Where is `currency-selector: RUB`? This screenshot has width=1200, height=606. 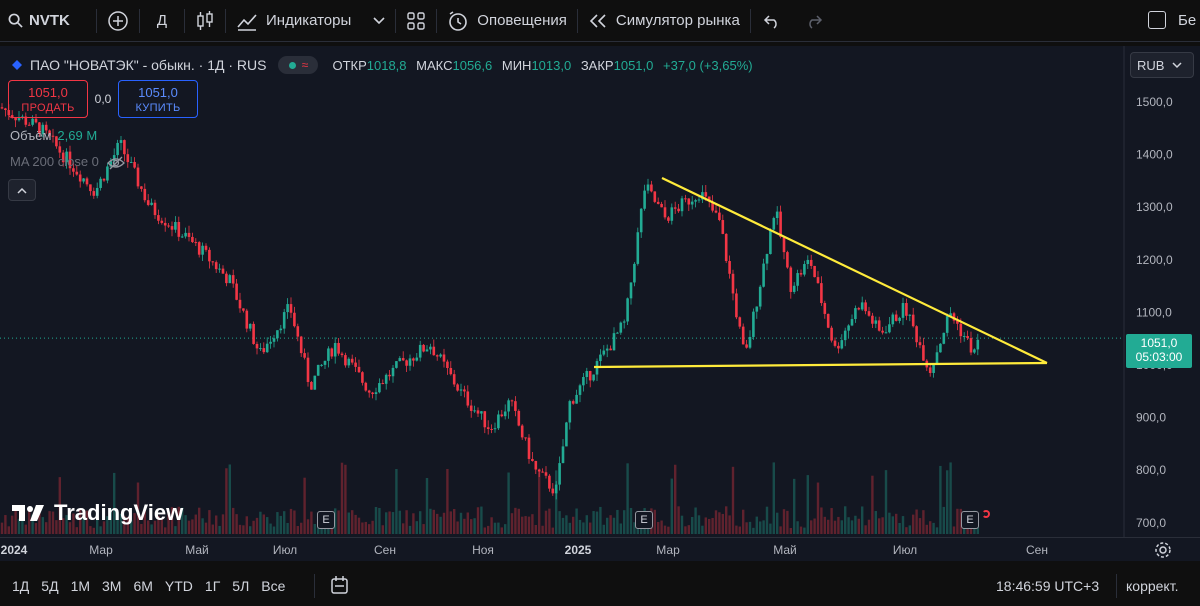 currency-selector: RUB is located at coordinates (1162, 65).